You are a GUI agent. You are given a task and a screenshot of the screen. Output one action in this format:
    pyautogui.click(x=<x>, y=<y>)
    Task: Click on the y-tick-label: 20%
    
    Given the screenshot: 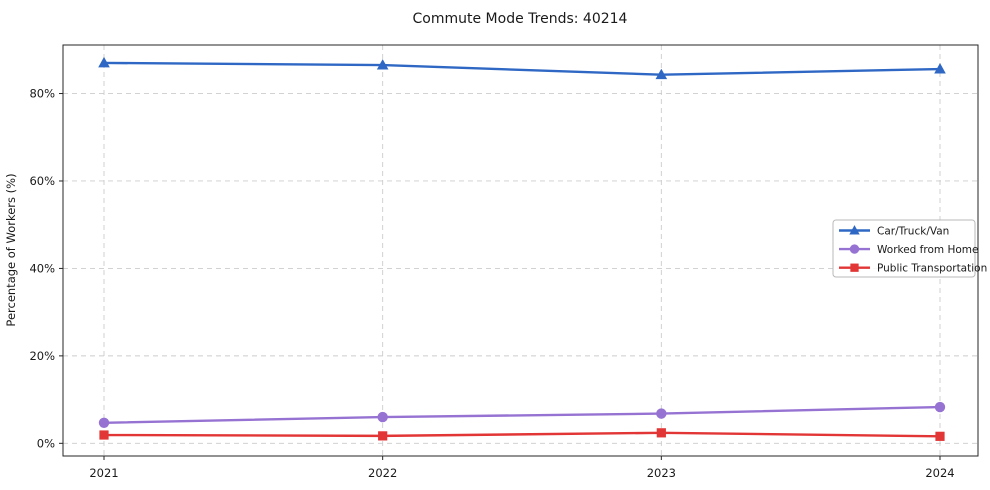 What is the action you would take?
    pyautogui.click(x=42, y=356)
    